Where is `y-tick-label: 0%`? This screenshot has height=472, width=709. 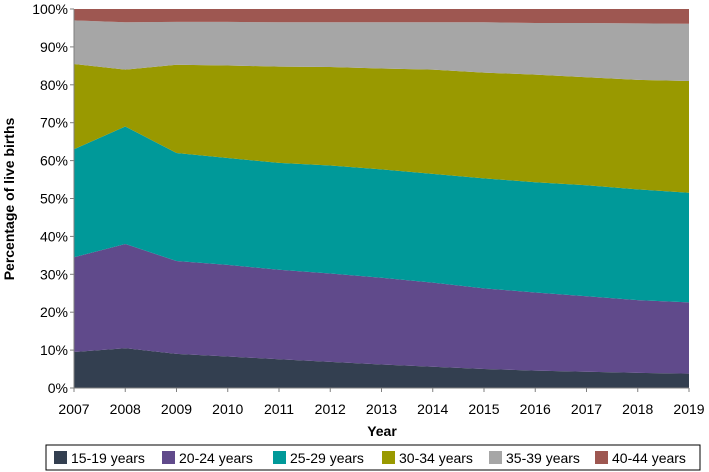 y-tick-label: 0% is located at coordinates (58, 388).